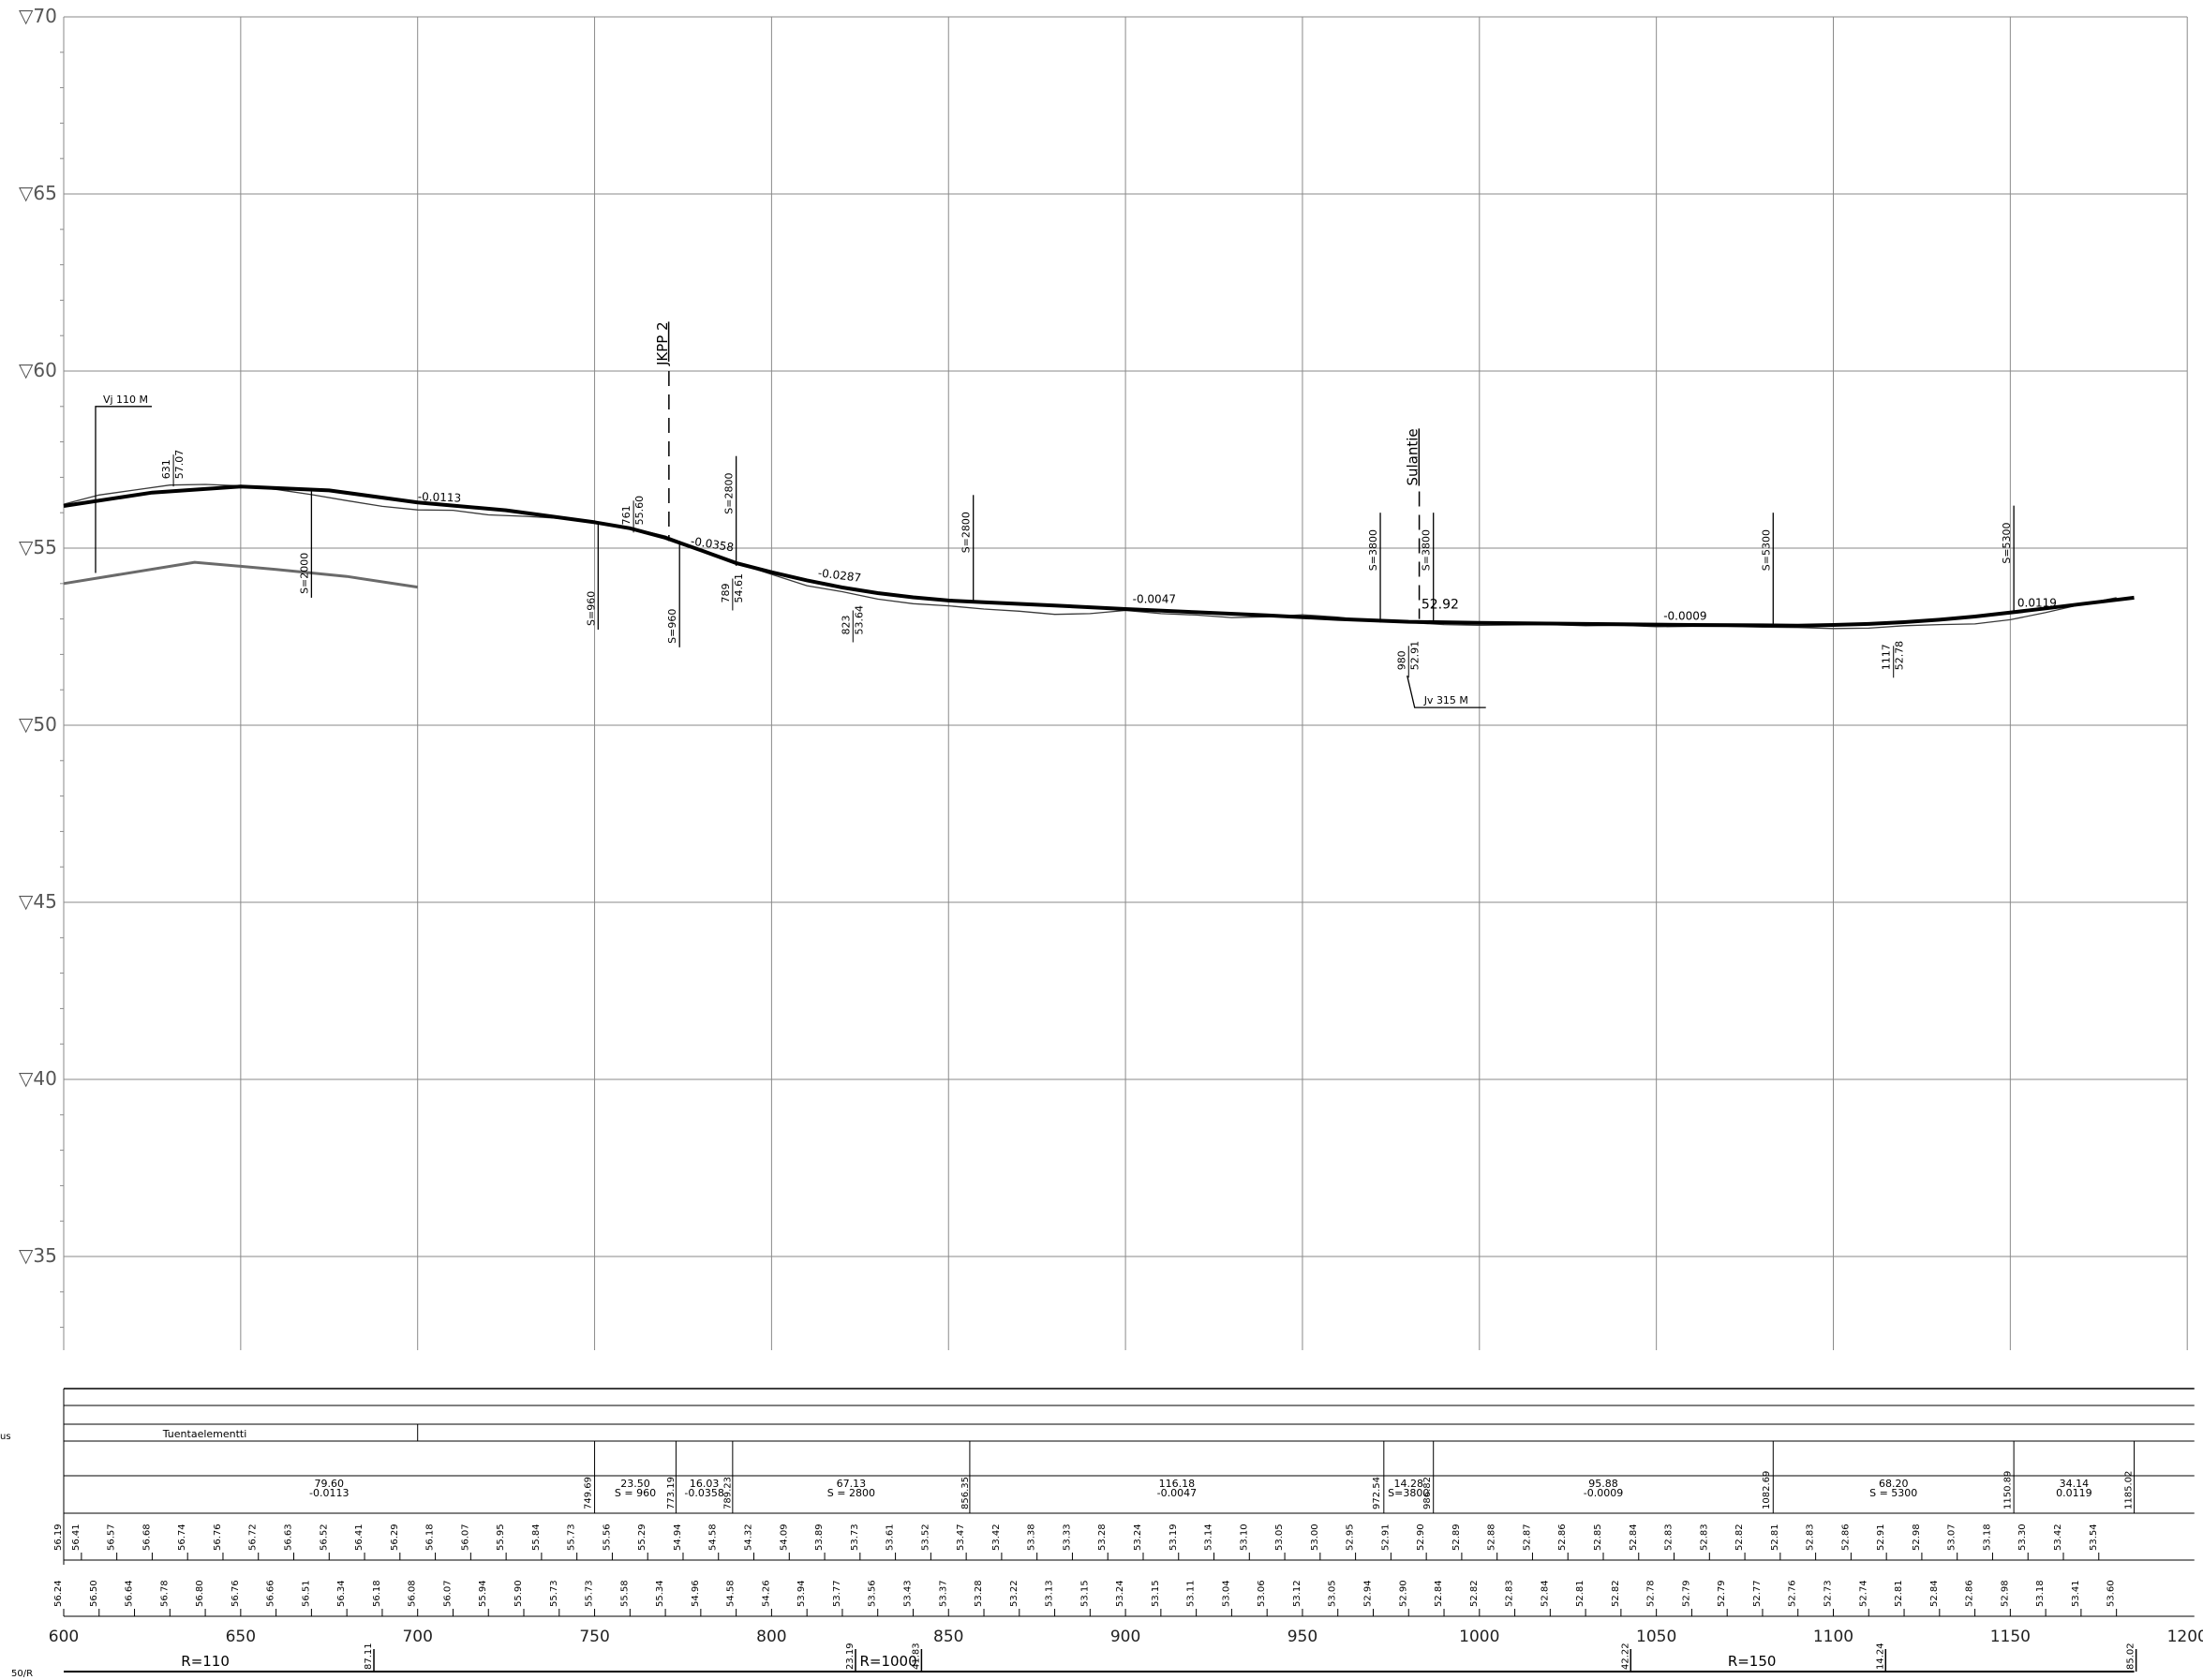 Image resolution: width=2203 pixels, height=1680 pixels. What do you see at coordinates (2022, 1537) in the screenshot?
I see `design-elevation-value: 53.30` at bounding box center [2022, 1537].